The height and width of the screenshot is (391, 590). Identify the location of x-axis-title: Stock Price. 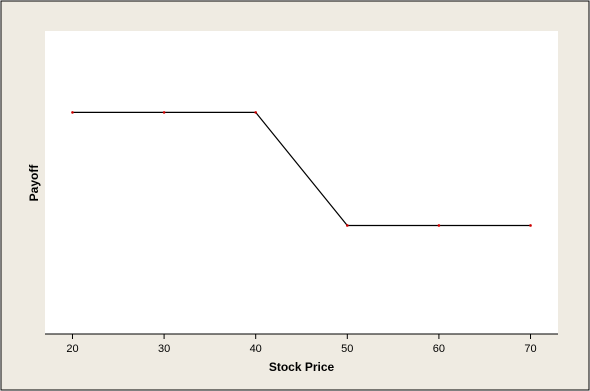
(302, 367).